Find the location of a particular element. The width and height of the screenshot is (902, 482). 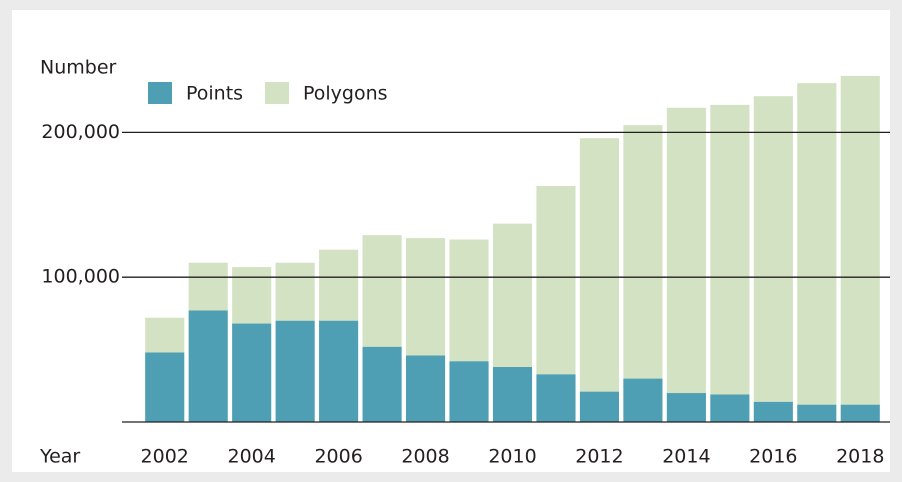

y-tick-label: 100,000 is located at coordinates (80, 277).